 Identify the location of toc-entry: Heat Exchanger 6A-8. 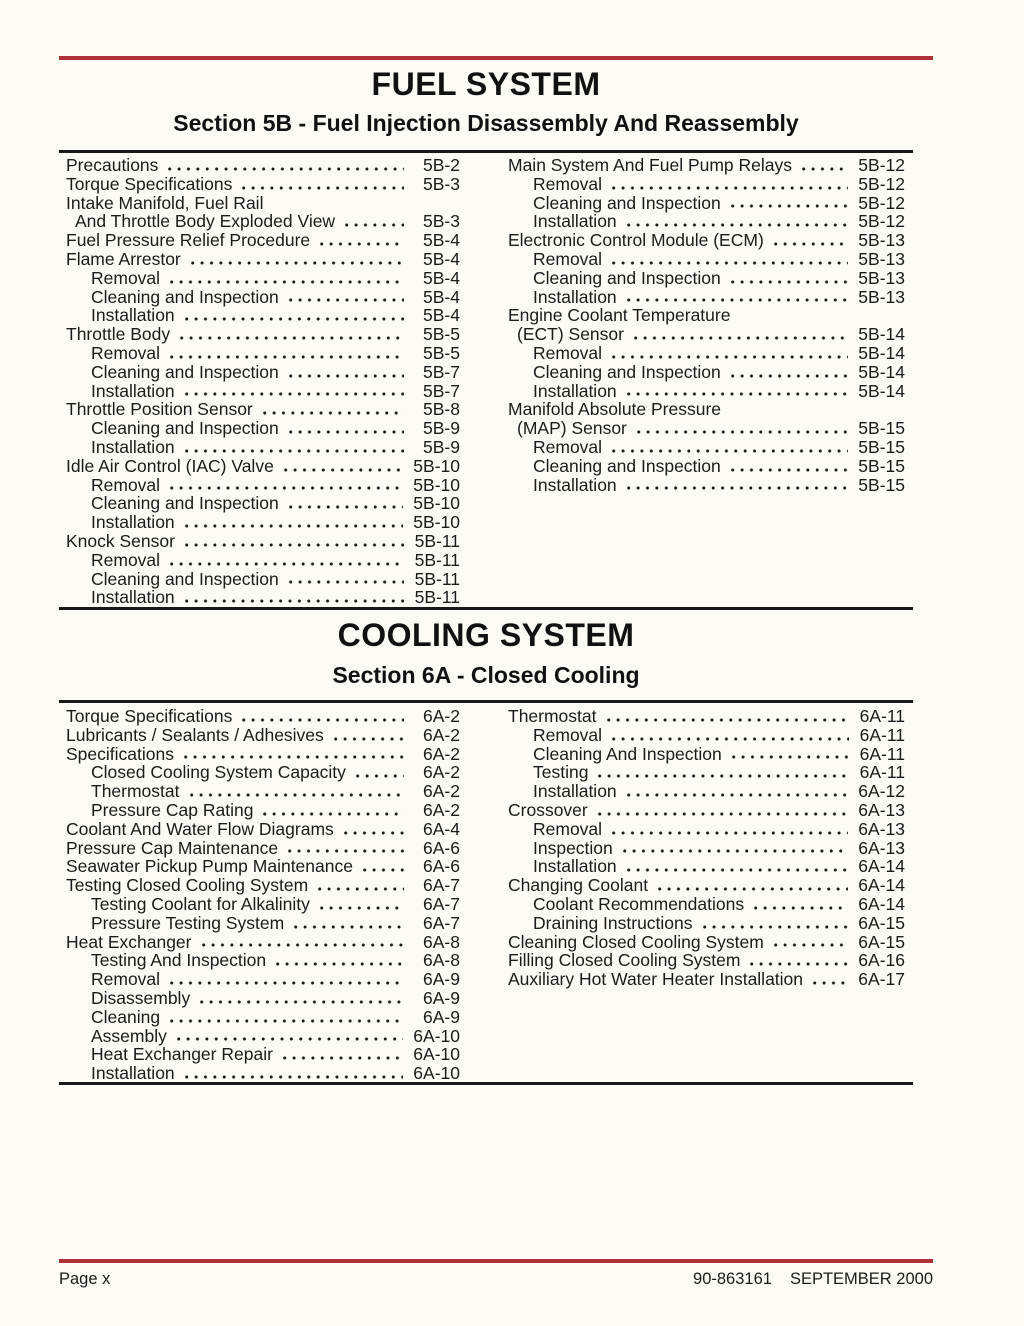
(263, 941).